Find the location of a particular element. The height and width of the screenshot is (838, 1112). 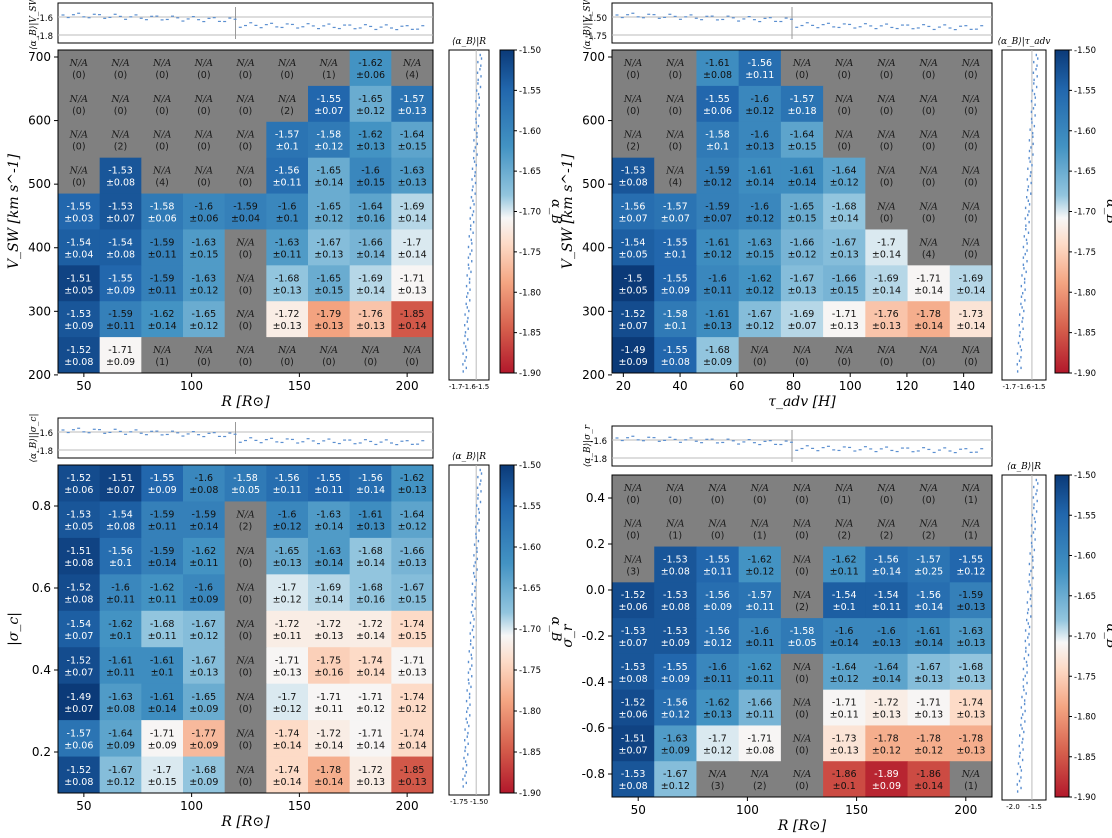

colorbar-tick-label: -1.50 is located at coordinates (530, 466).